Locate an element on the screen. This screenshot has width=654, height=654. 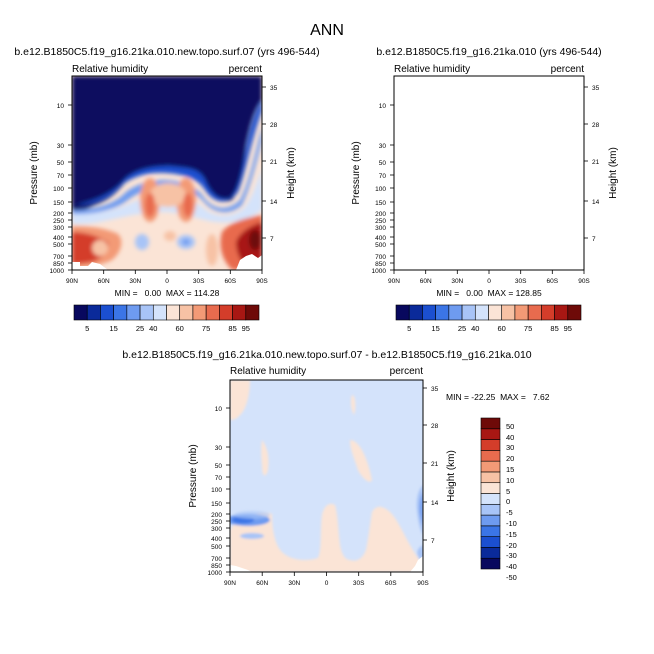
panel-a-left-label: Relative humidity is located at coordinates (110, 69).